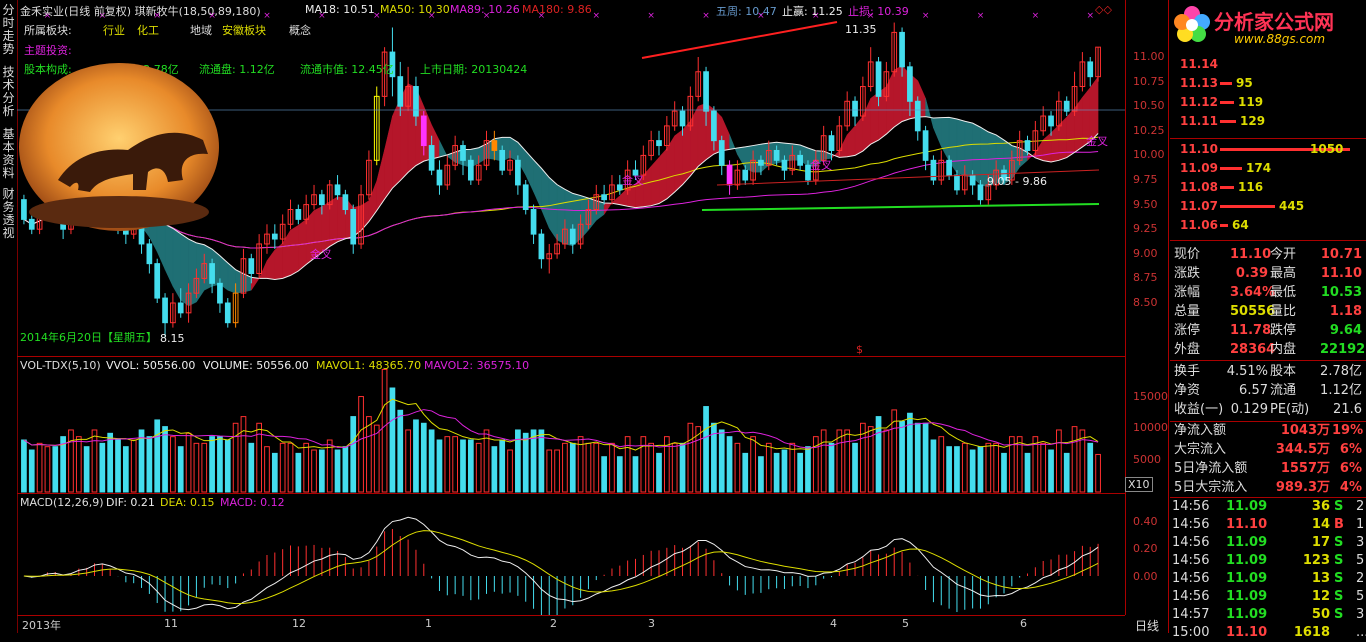  What do you see at coordinates (1268, 409) in the screenshot?
I see `fundamental-row: 收益(一) 0.129 PE(动) 21.6` at bounding box center [1268, 409].